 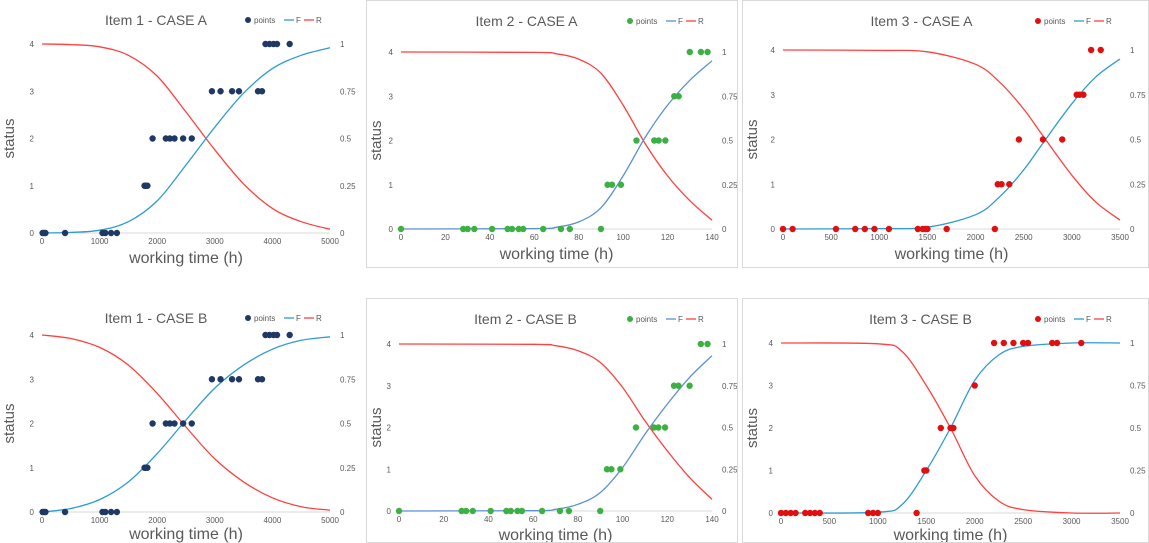 What do you see at coordinates (922, 21) in the screenshot?
I see `chart-title: Item 3 - CASE A` at bounding box center [922, 21].